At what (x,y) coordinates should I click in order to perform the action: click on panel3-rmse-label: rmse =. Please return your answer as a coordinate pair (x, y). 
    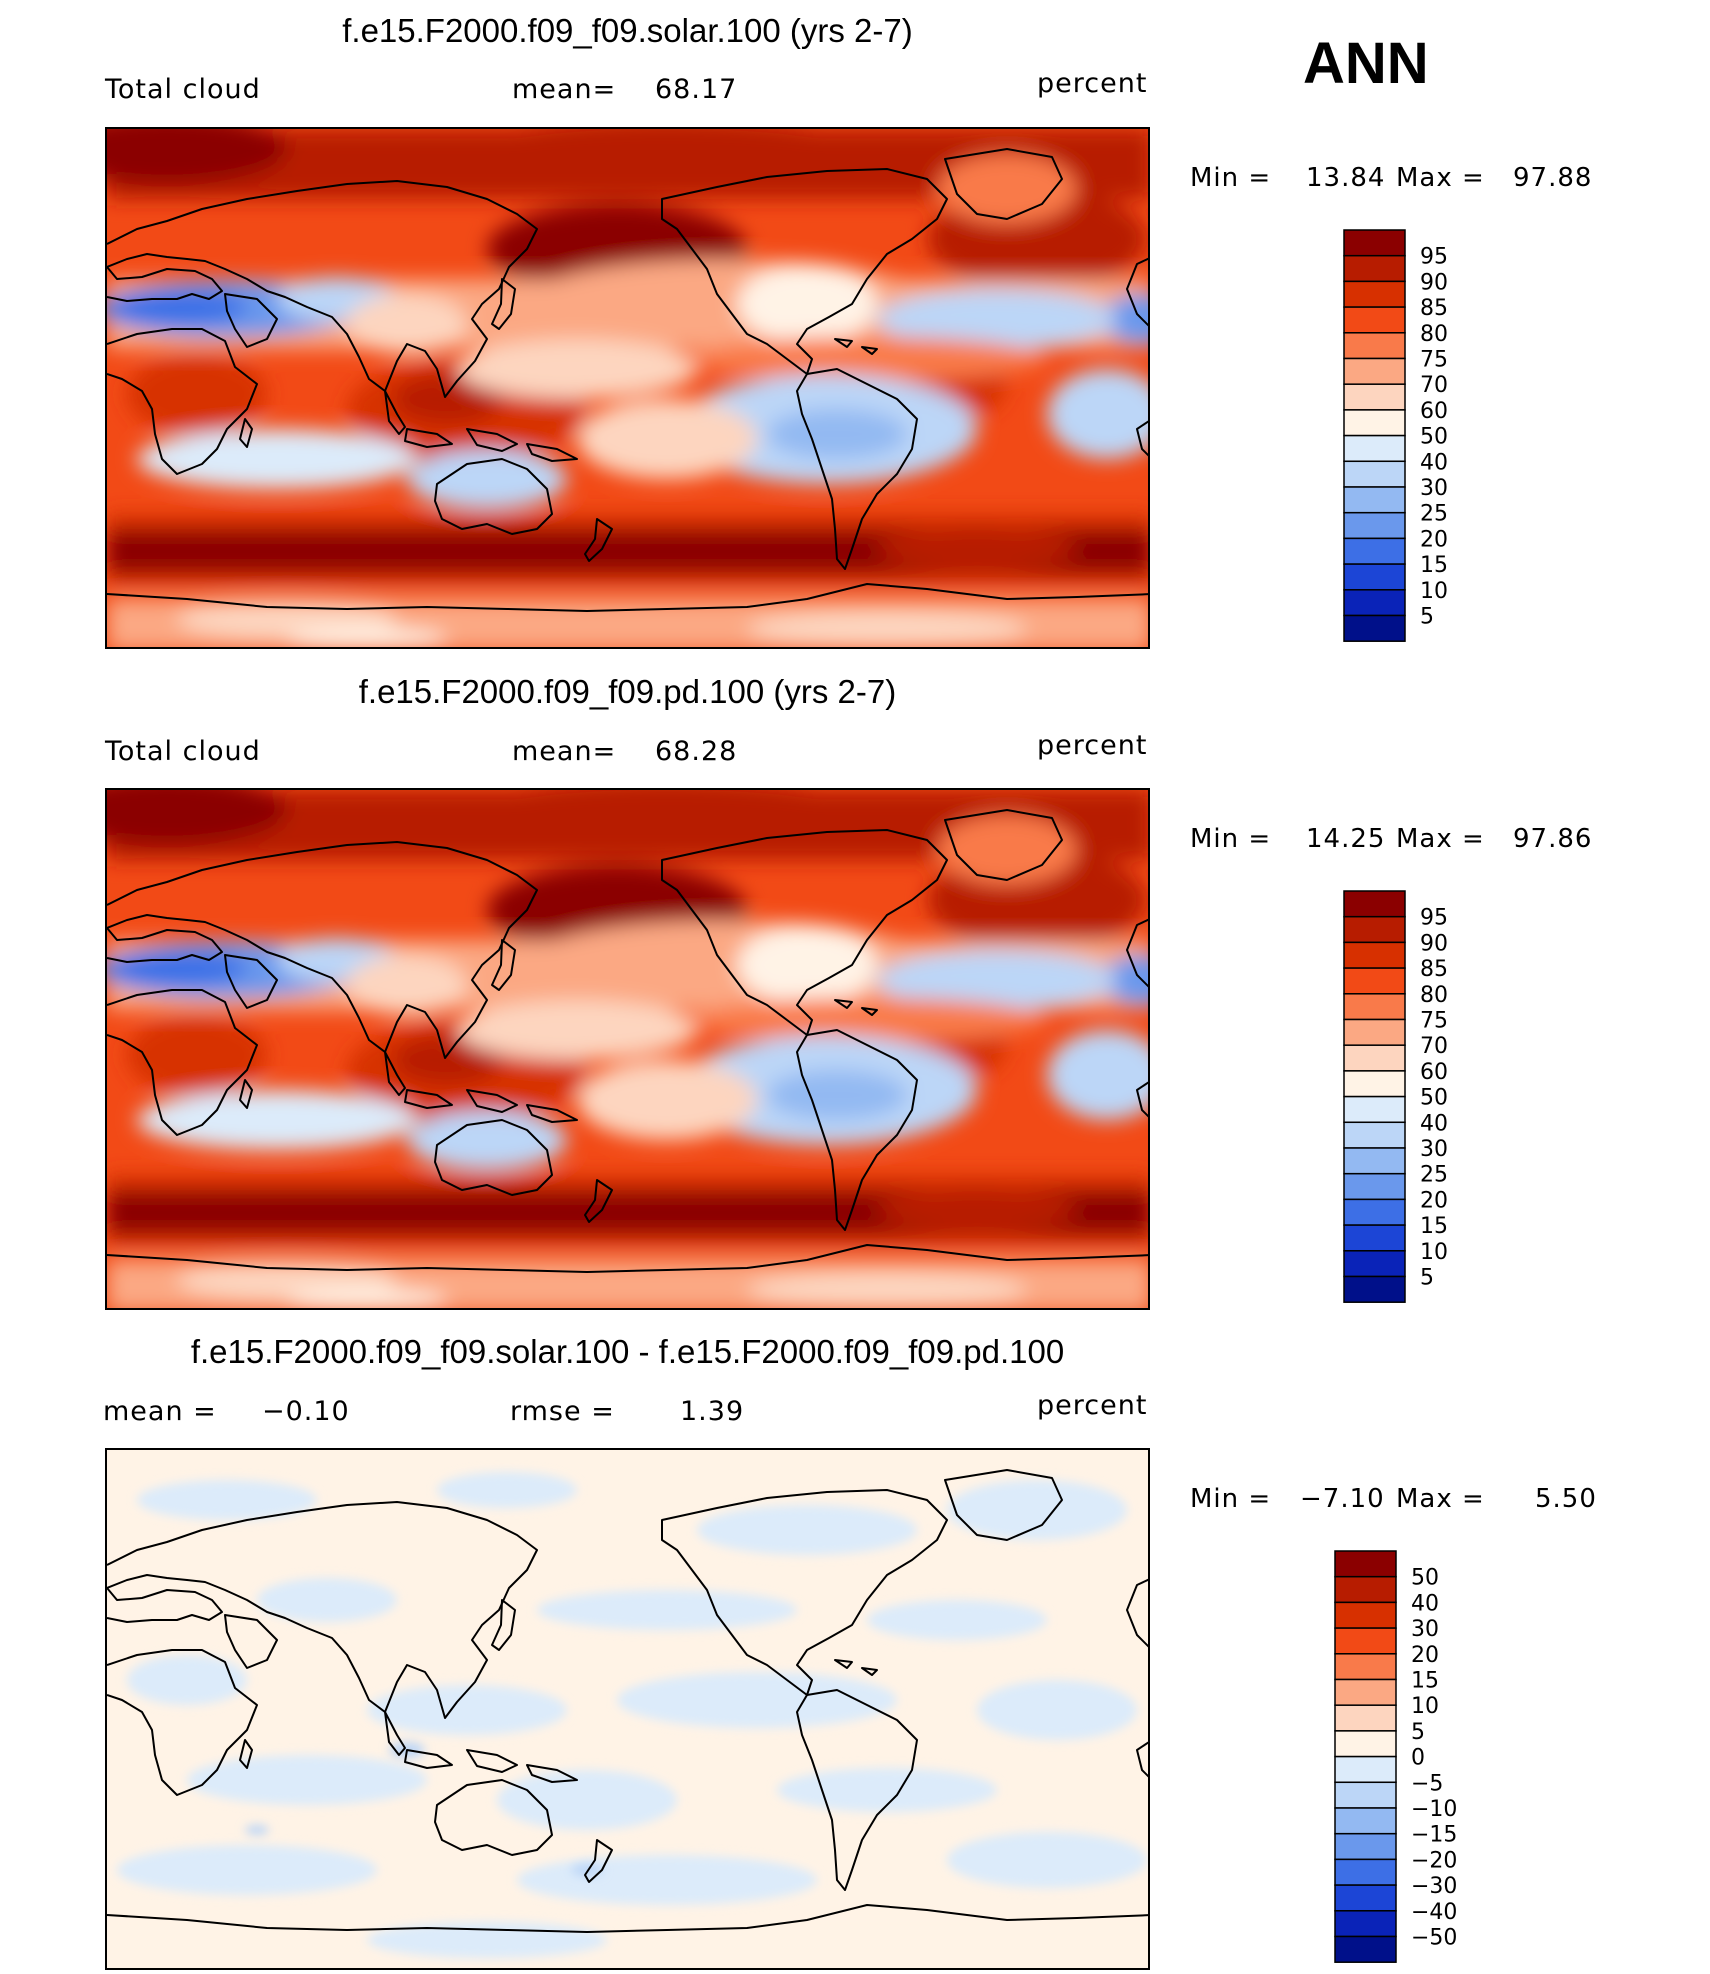
    Looking at the image, I should click on (562, 1411).